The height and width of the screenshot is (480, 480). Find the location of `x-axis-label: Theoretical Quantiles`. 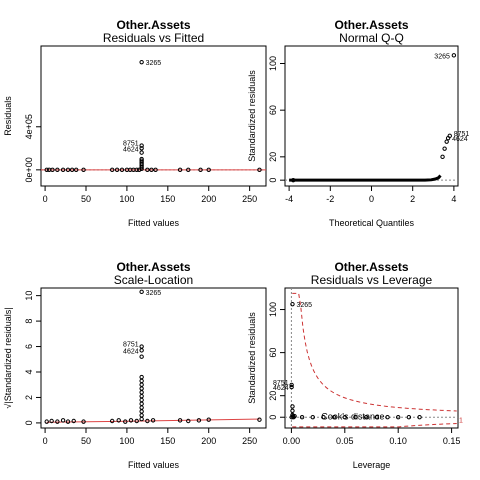

x-axis-label: Theoretical Quantiles is located at coordinates (372, 223).